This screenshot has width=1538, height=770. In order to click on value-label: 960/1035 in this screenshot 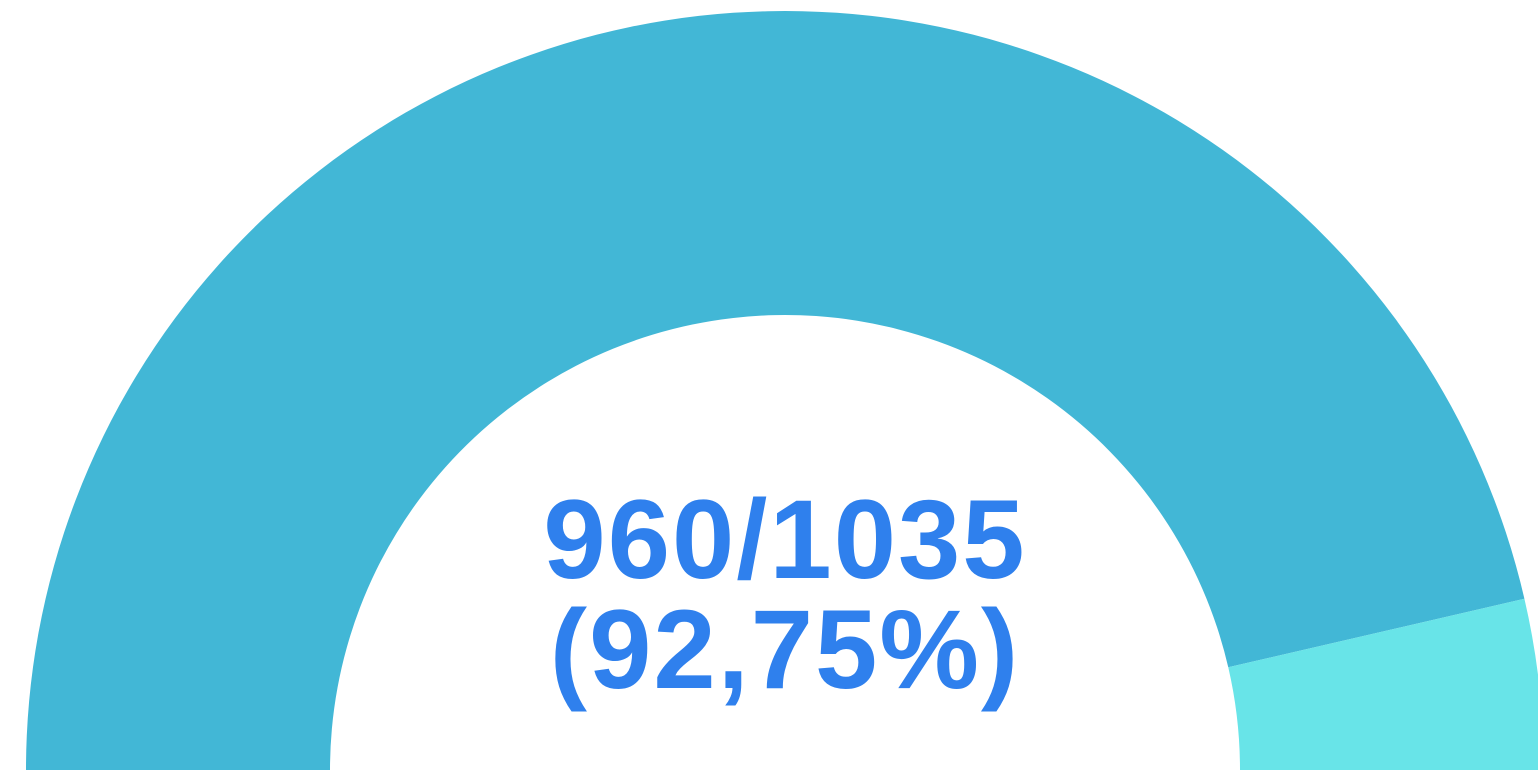, I will do `click(784, 539)`.